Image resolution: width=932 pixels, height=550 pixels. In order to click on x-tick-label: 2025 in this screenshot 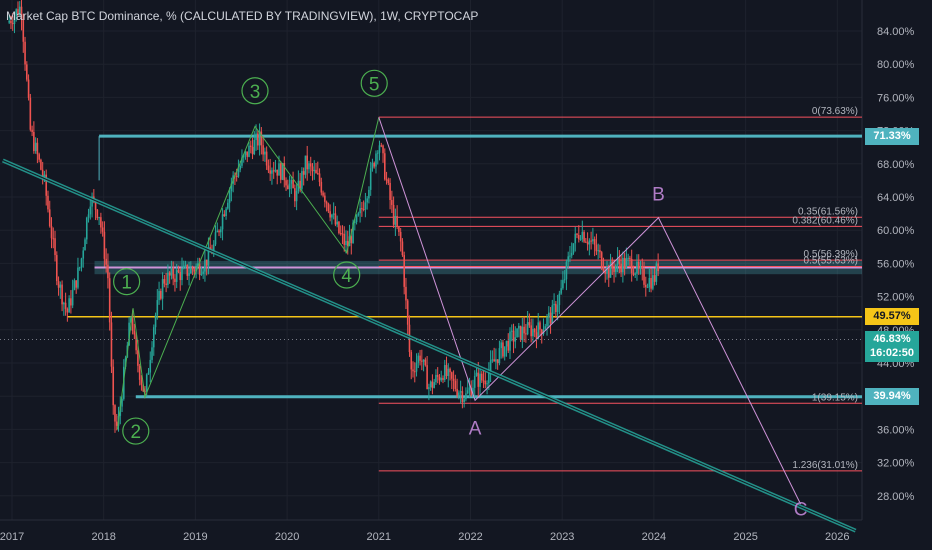, I will do `click(745, 537)`.